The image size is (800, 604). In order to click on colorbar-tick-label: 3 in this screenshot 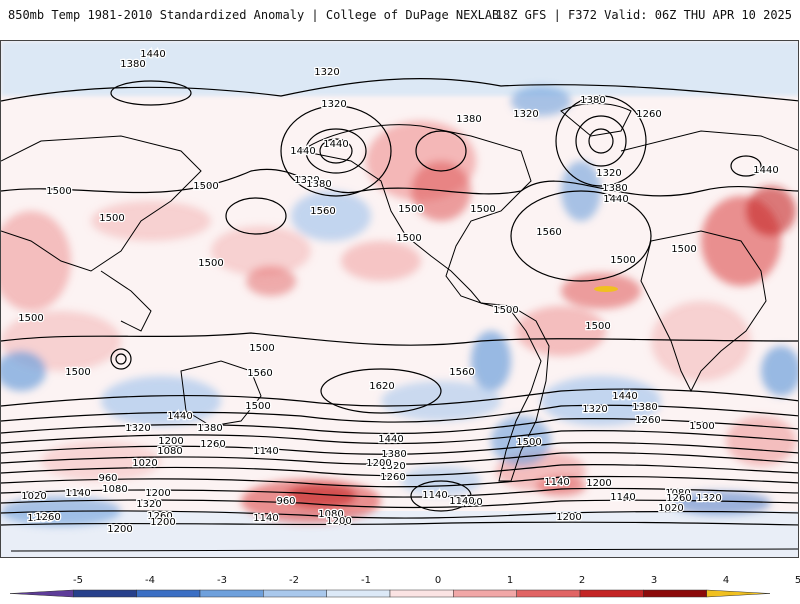, I will do `click(654, 580)`.